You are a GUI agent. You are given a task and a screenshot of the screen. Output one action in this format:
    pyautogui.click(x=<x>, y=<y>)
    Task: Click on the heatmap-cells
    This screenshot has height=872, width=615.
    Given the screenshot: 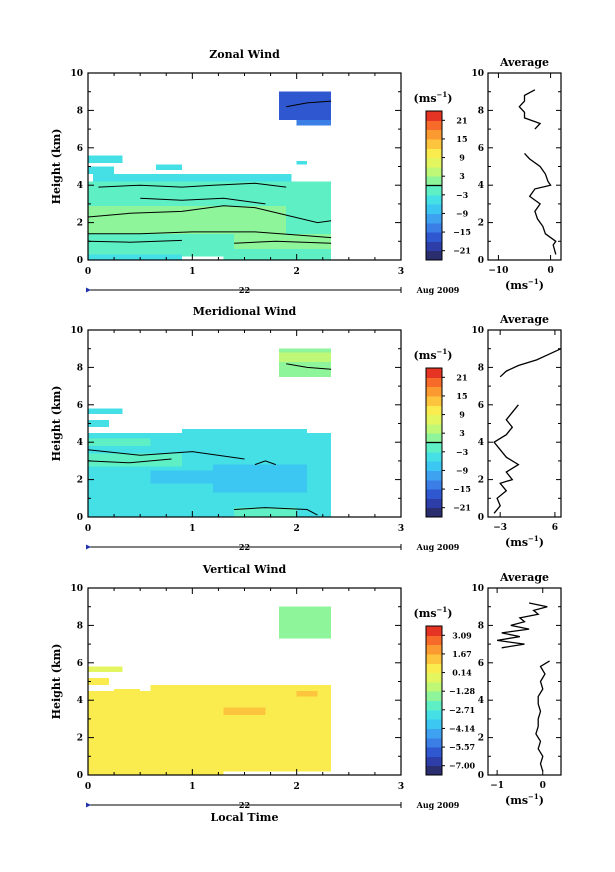 What is the action you would take?
    pyautogui.click(x=209, y=432)
    